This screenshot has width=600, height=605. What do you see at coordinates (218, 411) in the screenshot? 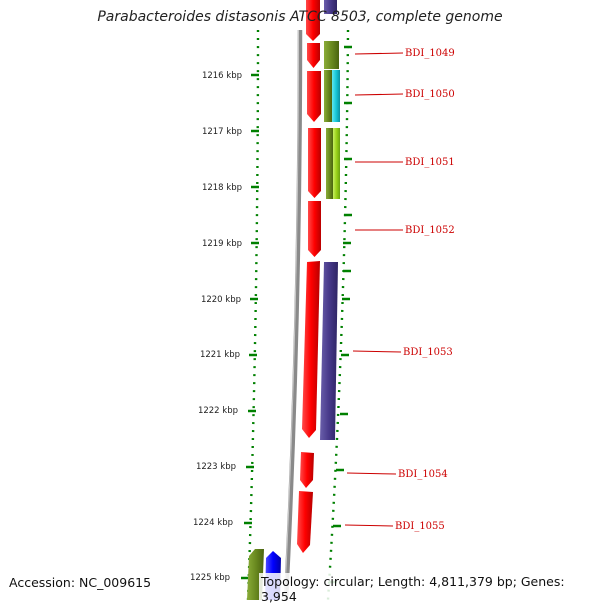
I see `tick-label: 1222 kbp` at bounding box center [218, 411].